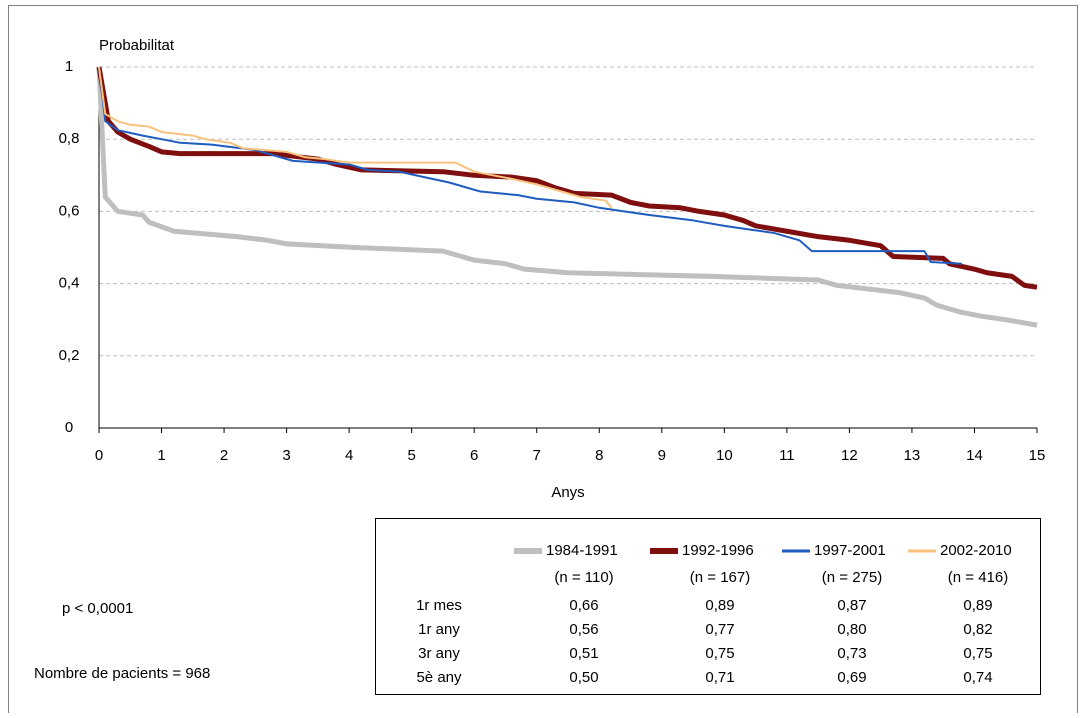  Describe the element at coordinates (224, 455) in the screenshot. I see `x-tick-label: 2` at that location.